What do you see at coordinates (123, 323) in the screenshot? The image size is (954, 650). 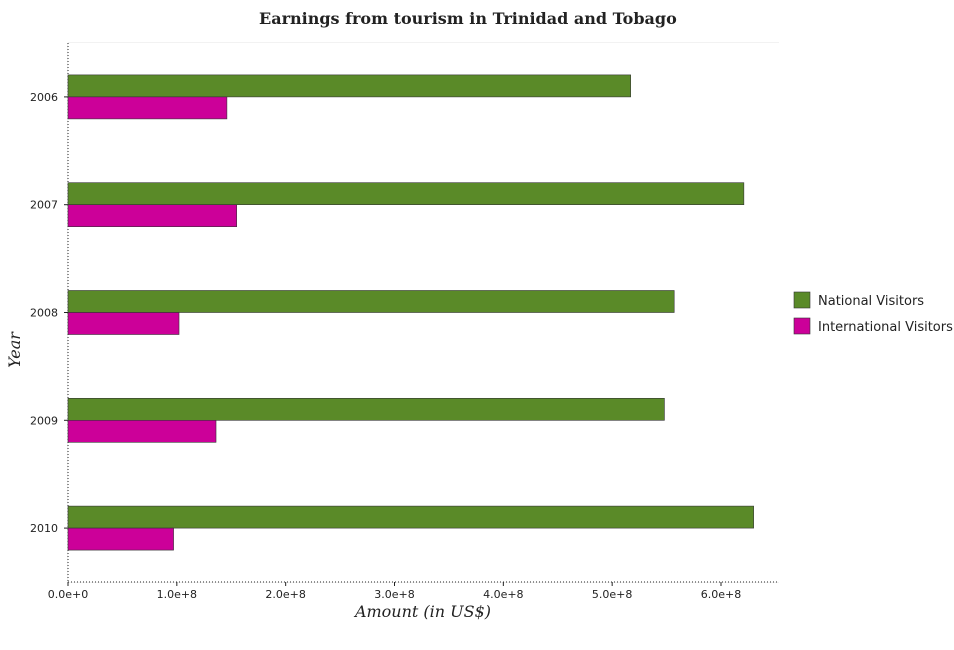 I see `bar-international-visitors-2008` at bounding box center [123, 323].